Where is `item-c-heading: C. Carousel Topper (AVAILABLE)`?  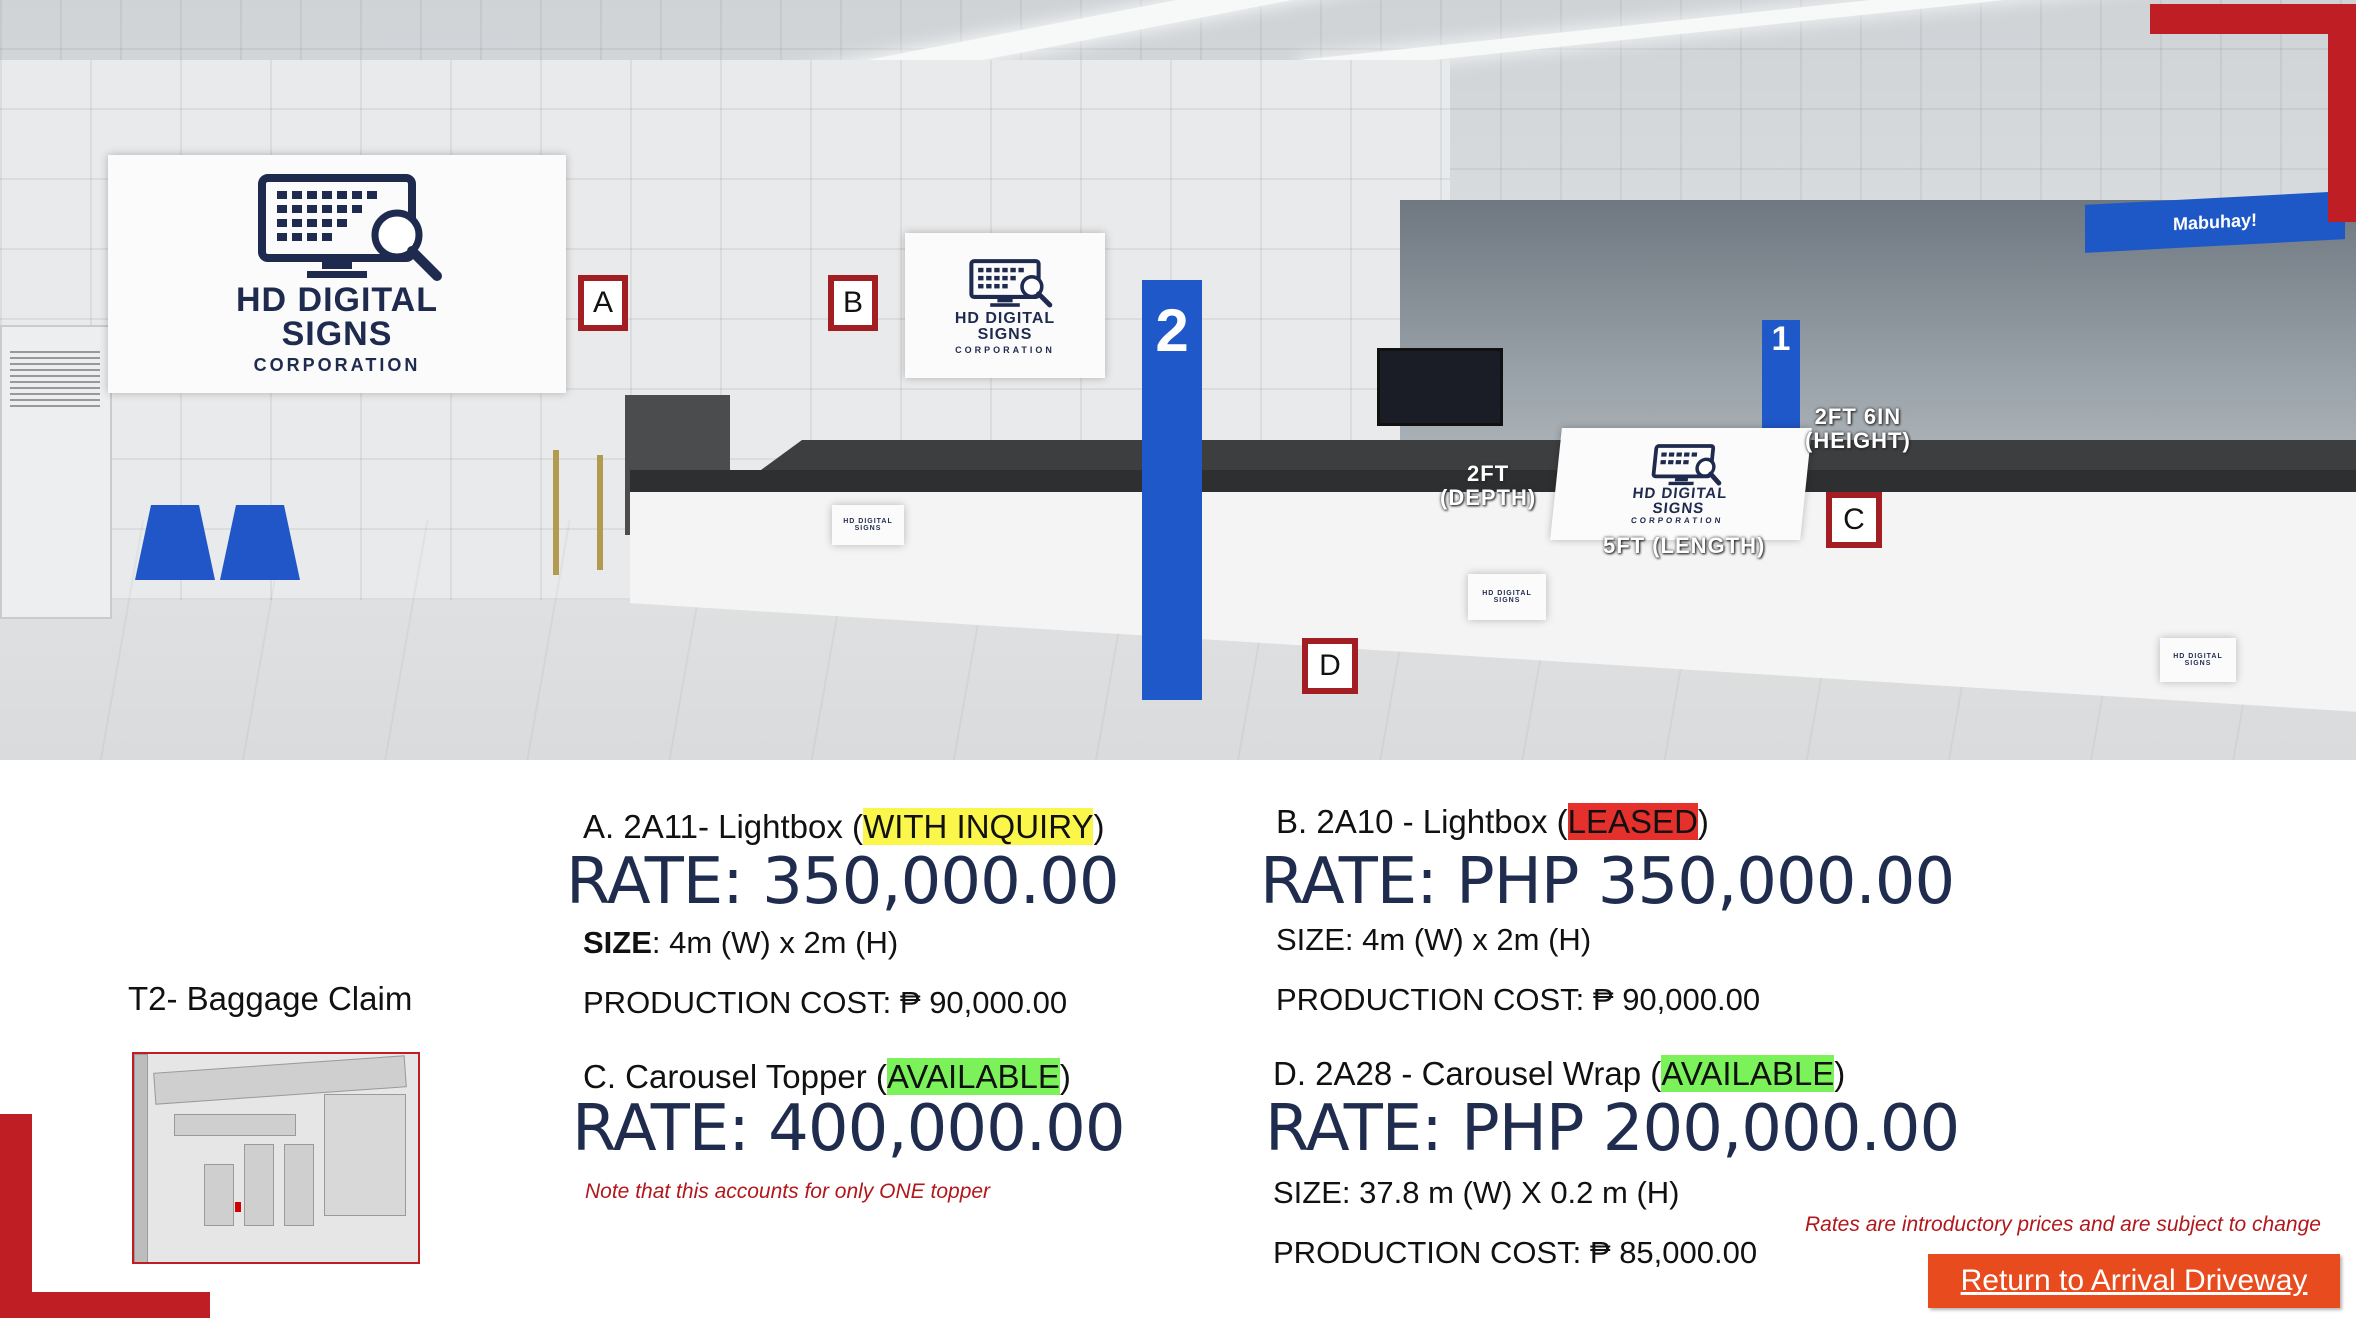 item-c-heading: C. Carousel Topper (AVAILABLE) is located at coordinates (827, 1076).